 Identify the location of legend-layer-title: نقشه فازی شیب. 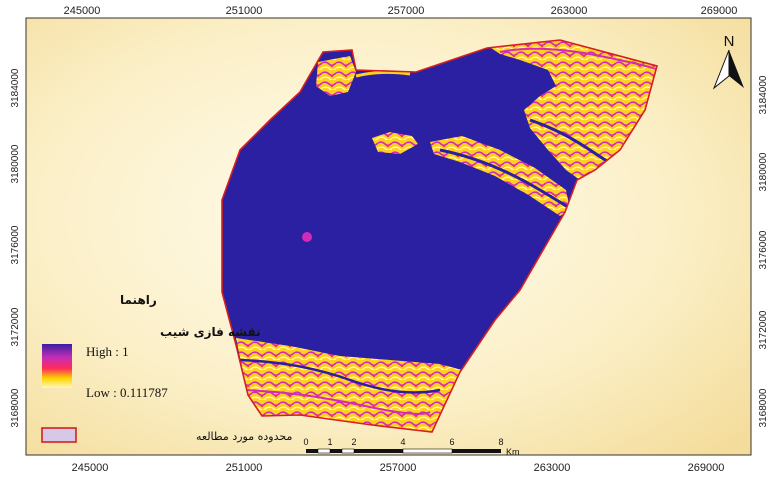
(210, 332).